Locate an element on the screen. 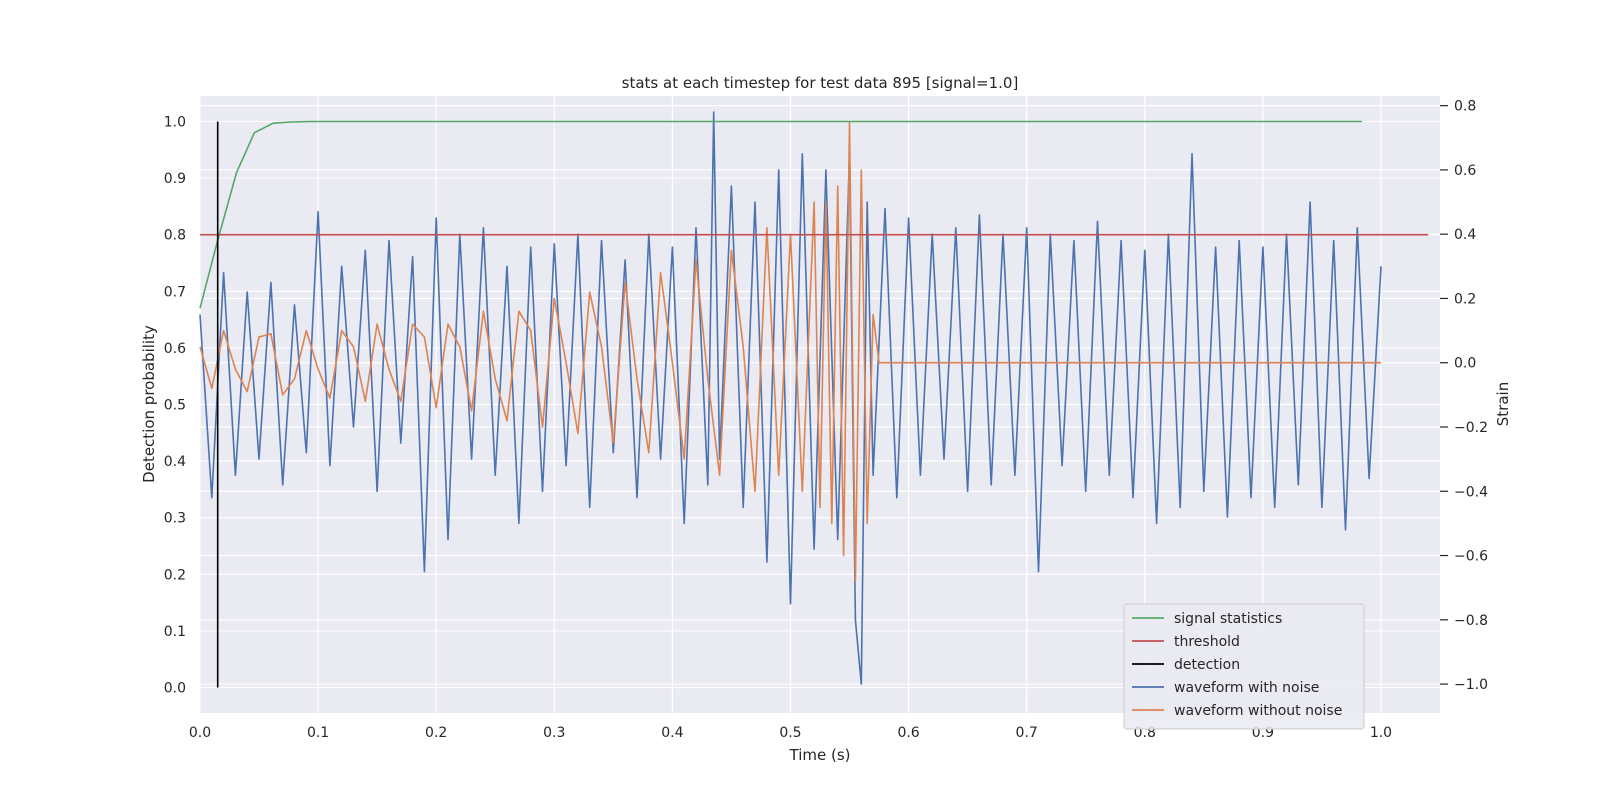 The image size is (1600, 804). x-tick-label: 0.1 is located at coordinates (318, 733).